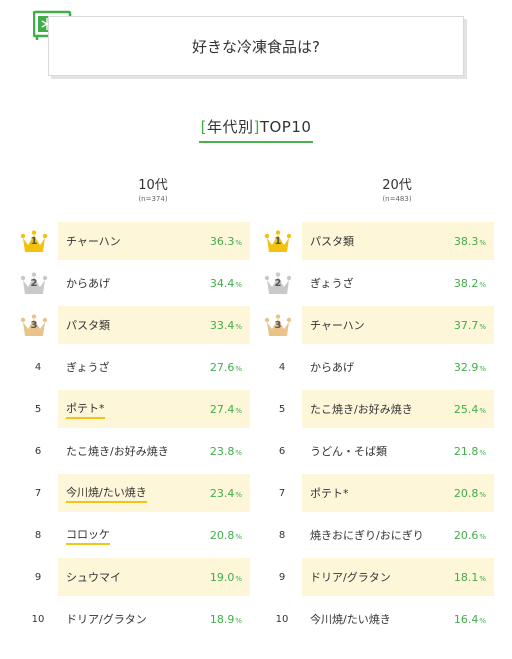  Describe the element at coordinates (348, 451) in the screenshot. I see `item-name: うどん・そば類` at that location.